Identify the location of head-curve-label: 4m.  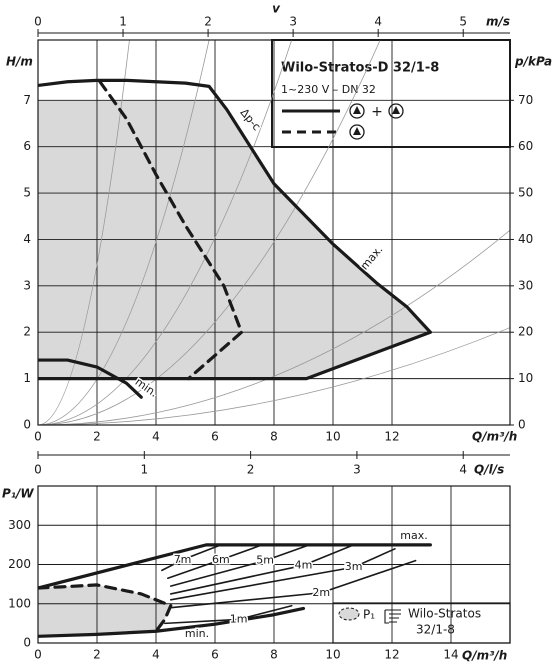
(304, 564).